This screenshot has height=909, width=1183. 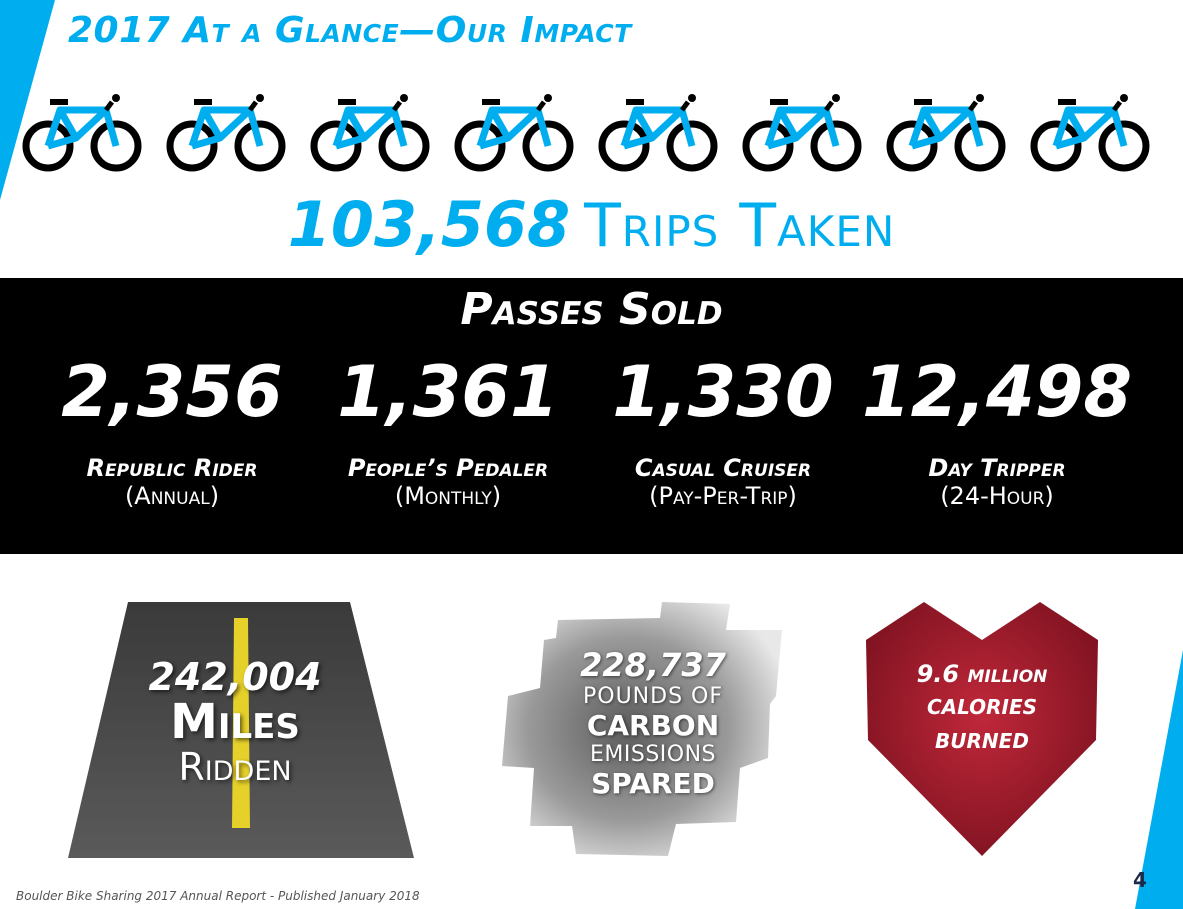 I want to click on pass-count: 1,330, so click(x=723, y=392).